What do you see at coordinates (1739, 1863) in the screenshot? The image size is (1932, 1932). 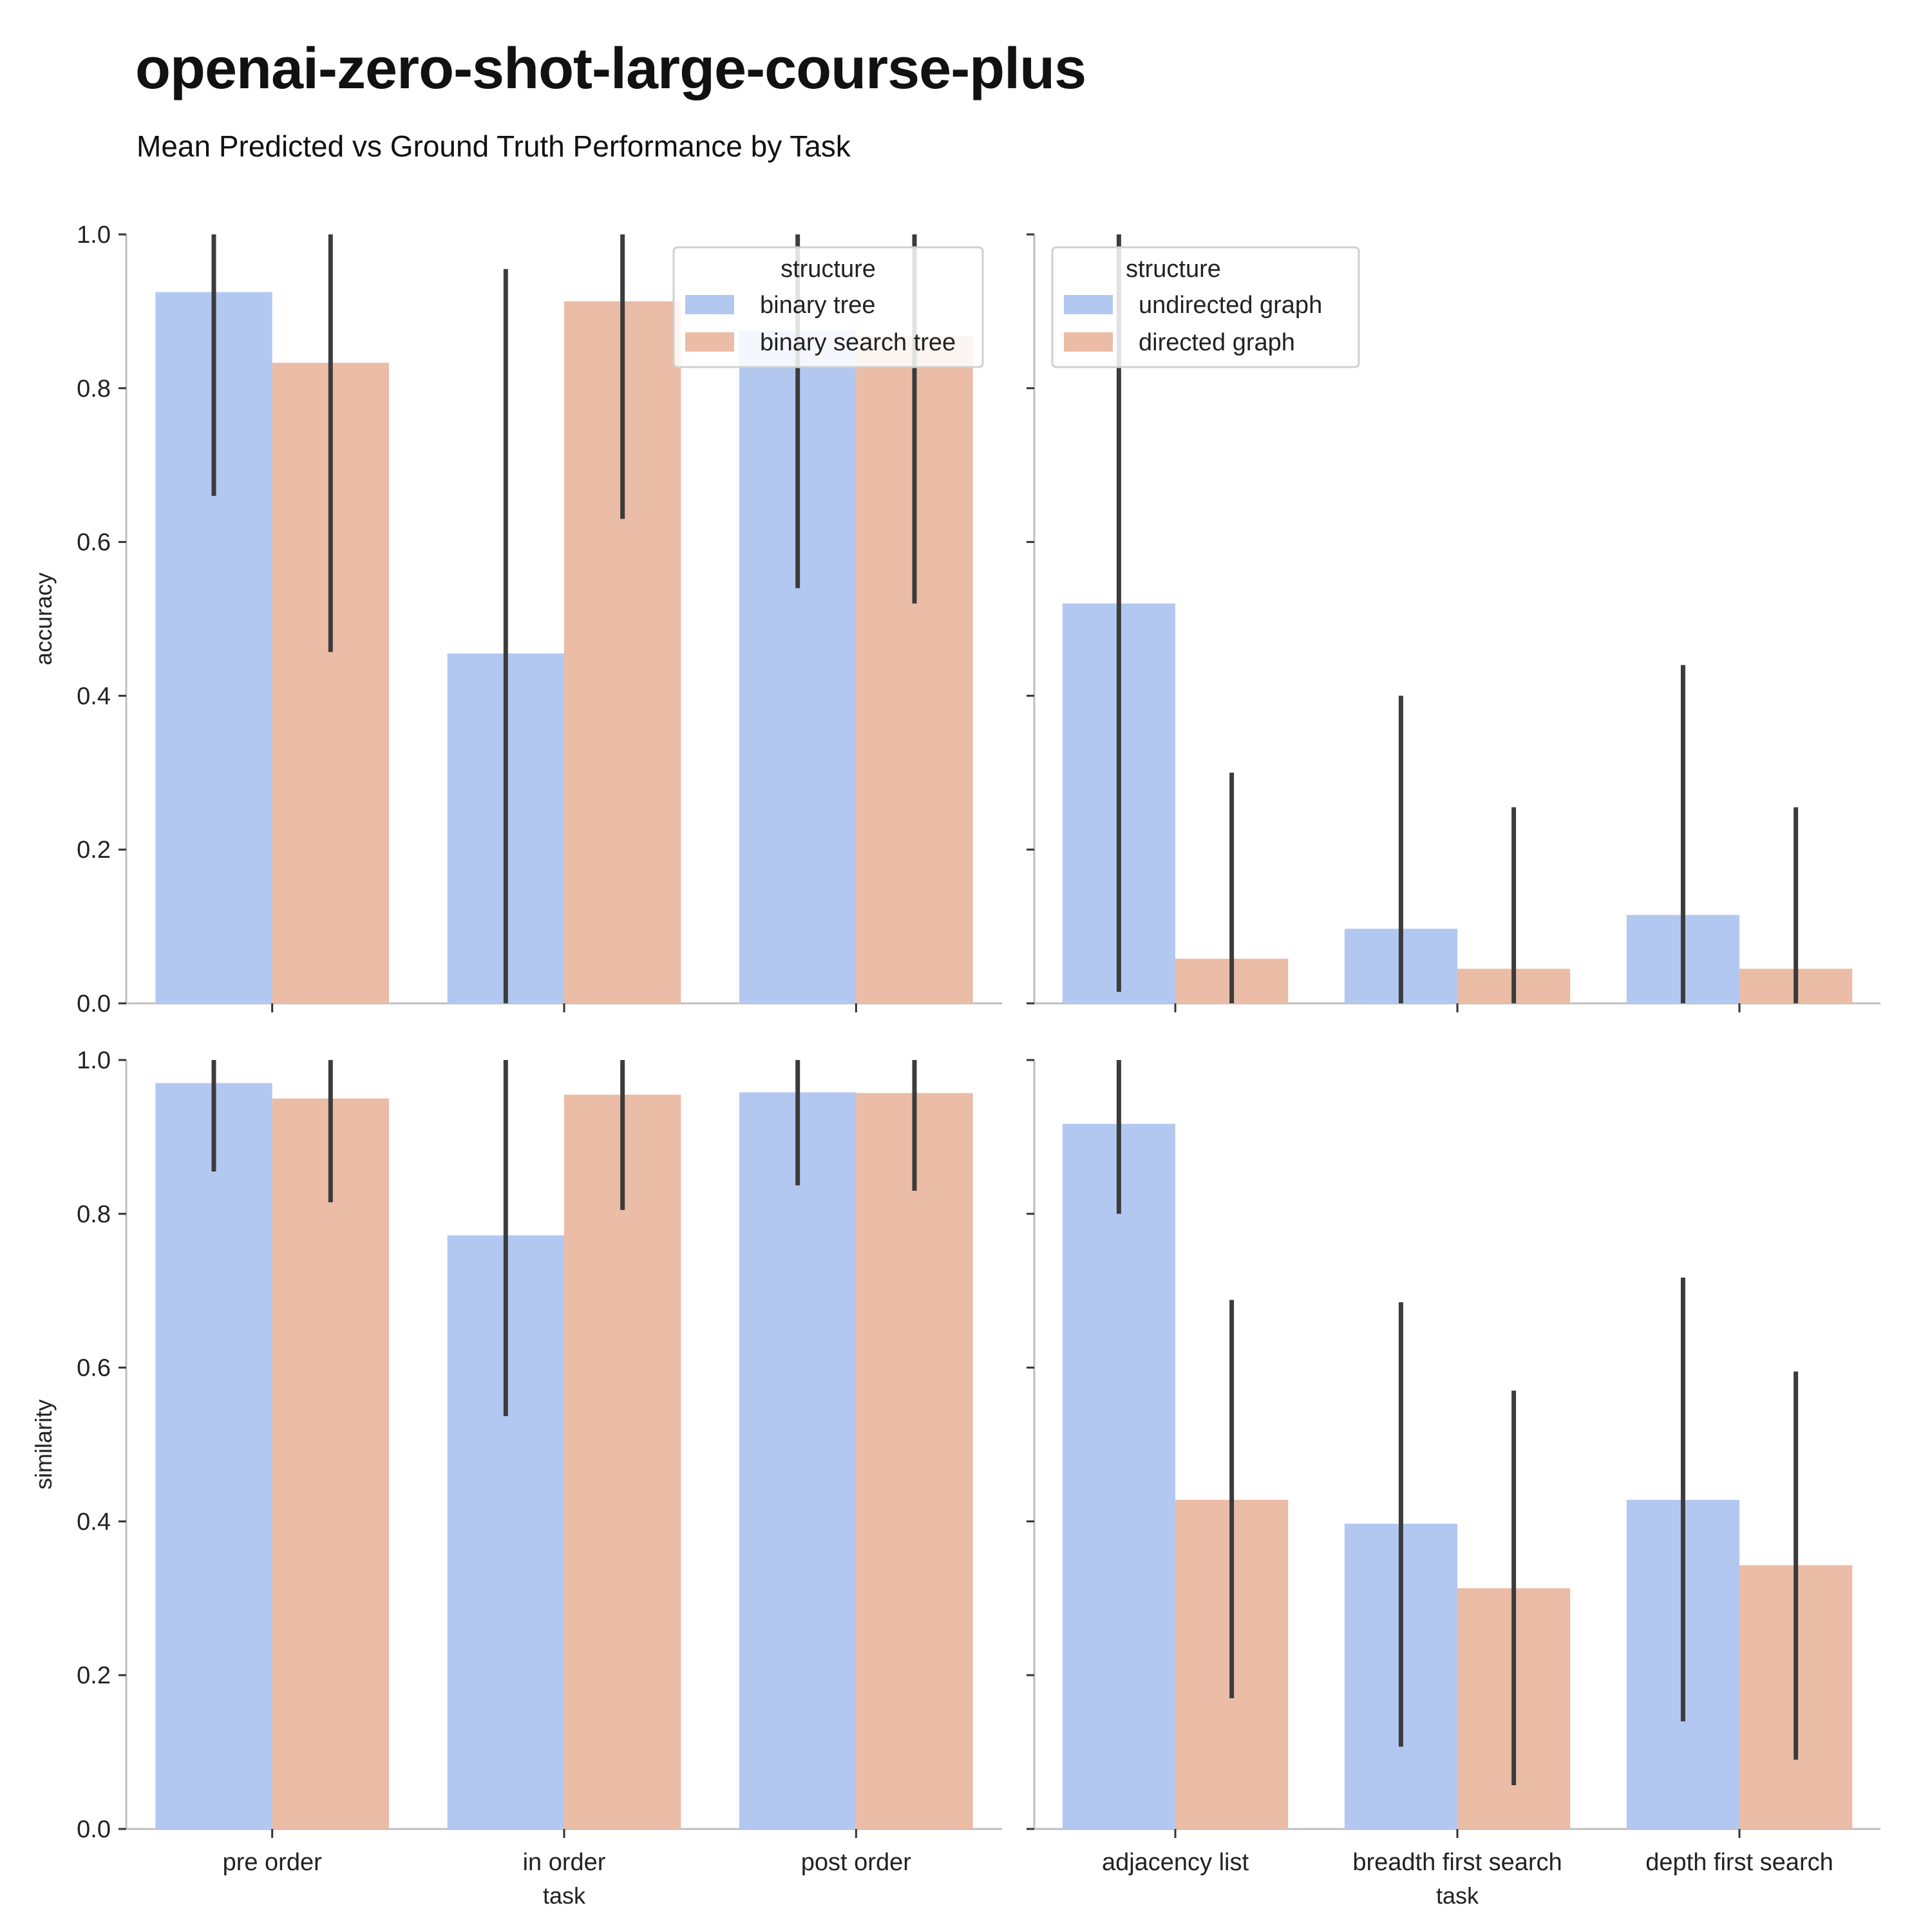 I see `x-tick-label: depth first search` at bounding box center [1739, 1863].